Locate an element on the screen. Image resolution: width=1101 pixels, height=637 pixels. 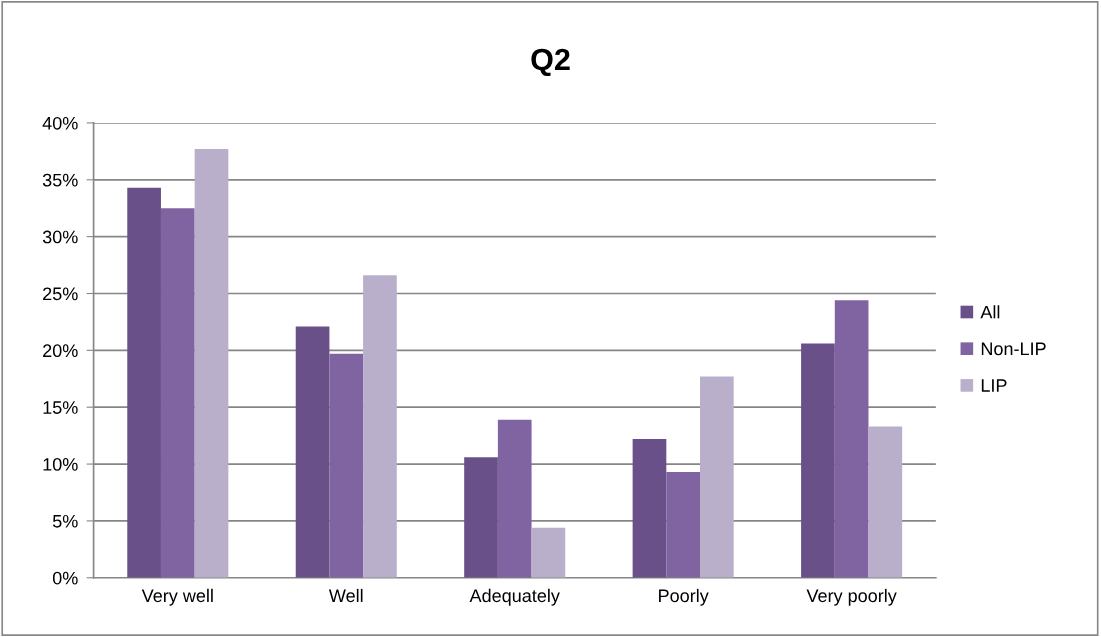
y-tick-label: 40% is located at coordinates (60, 123).